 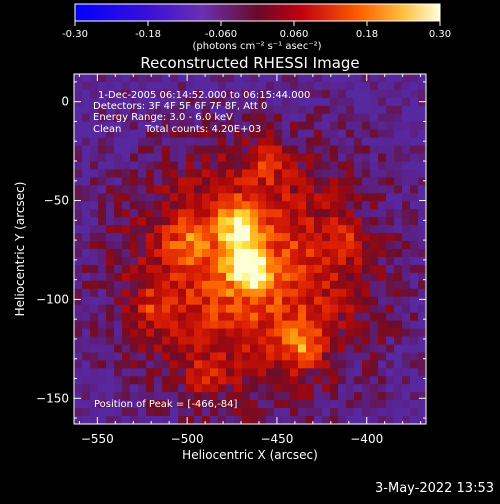 What do you see at coordinates (52, 398) in the screenshot?
I see `y-tick-label: −150` at bounding box center [52, 398].